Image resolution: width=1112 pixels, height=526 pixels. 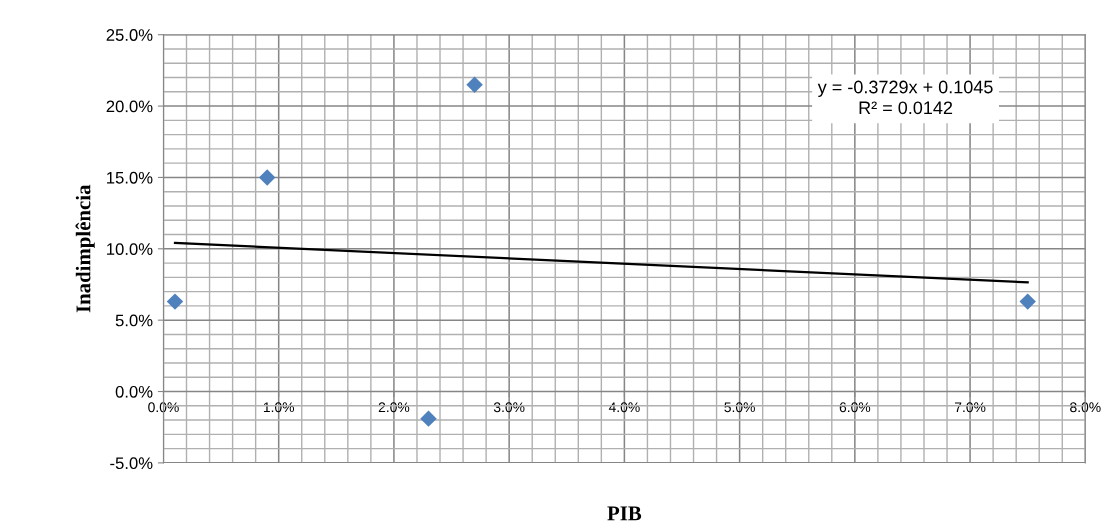 I want to click on x-axis-title: PIB, so click(x=624, y=513).